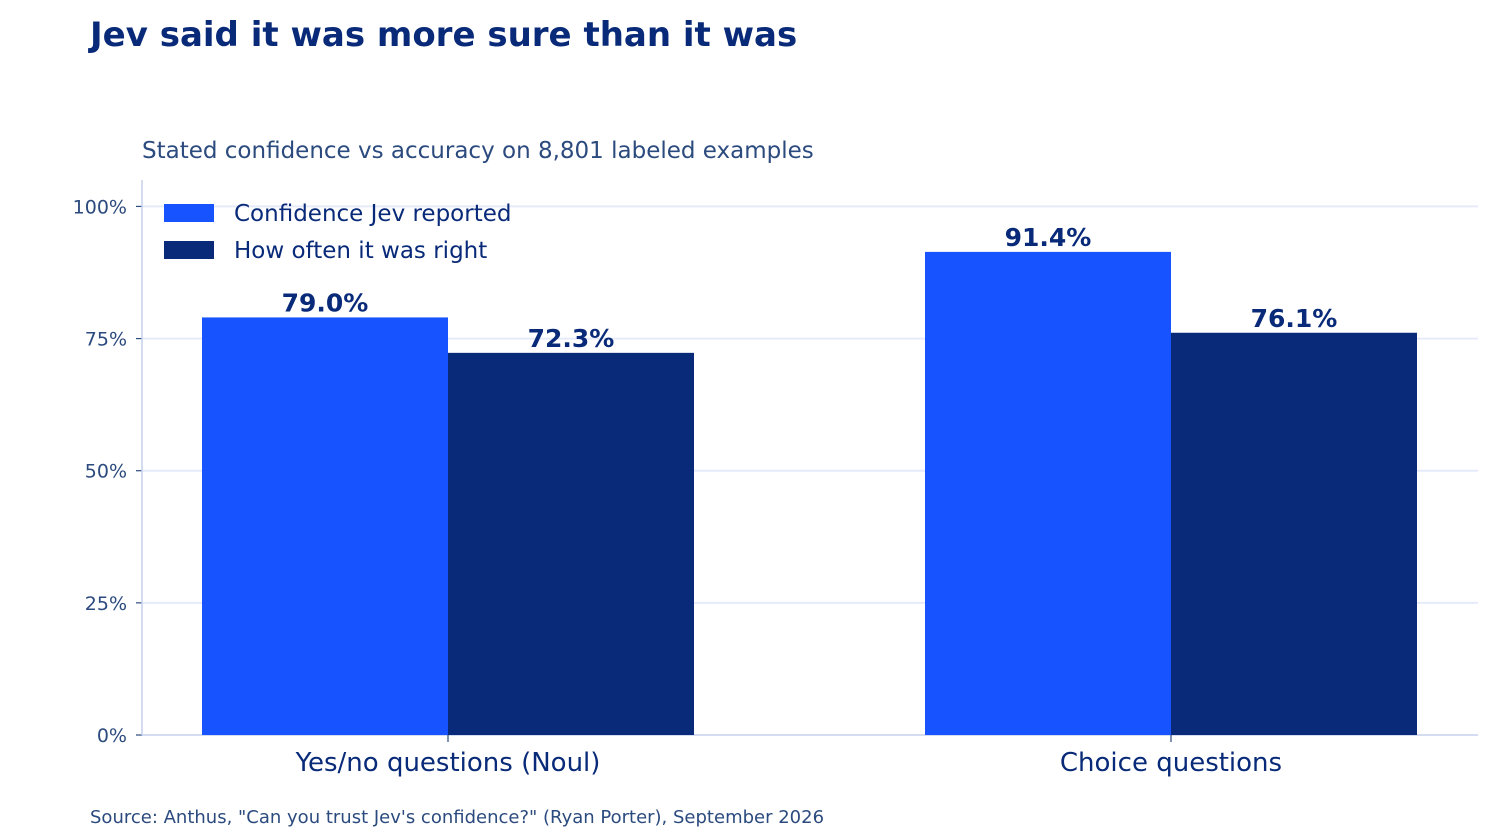 The height and width of the screenshot is (840, 1500). Describe the element at coordinates (448, 763) in the screenshot. I see `x-tick-label: Yes/no questions (Noul)` at that location.